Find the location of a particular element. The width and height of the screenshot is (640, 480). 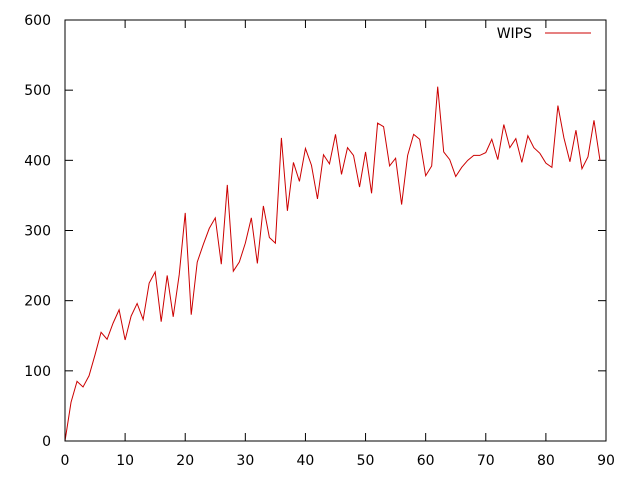

x-tick-label: 40 is located at coordinates (306, 461).